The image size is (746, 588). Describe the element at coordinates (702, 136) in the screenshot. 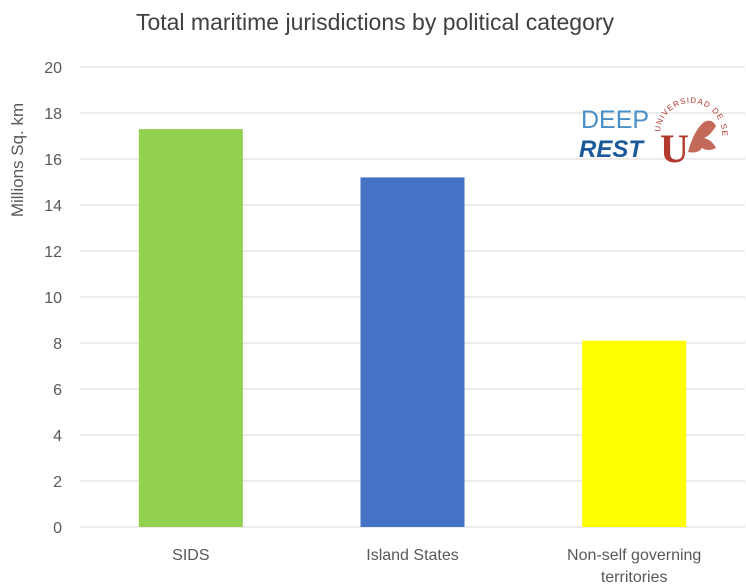

I see `university-seal-figure-icon` at that location.